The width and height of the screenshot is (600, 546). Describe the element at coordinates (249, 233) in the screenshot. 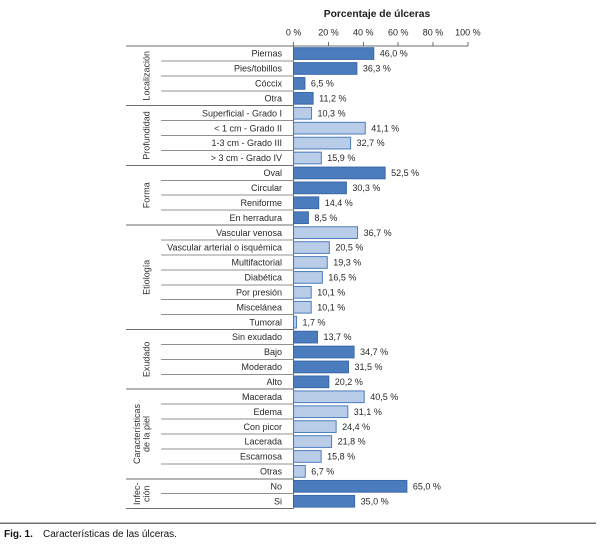

I see `svg-text: Vascular venosa` at that location.